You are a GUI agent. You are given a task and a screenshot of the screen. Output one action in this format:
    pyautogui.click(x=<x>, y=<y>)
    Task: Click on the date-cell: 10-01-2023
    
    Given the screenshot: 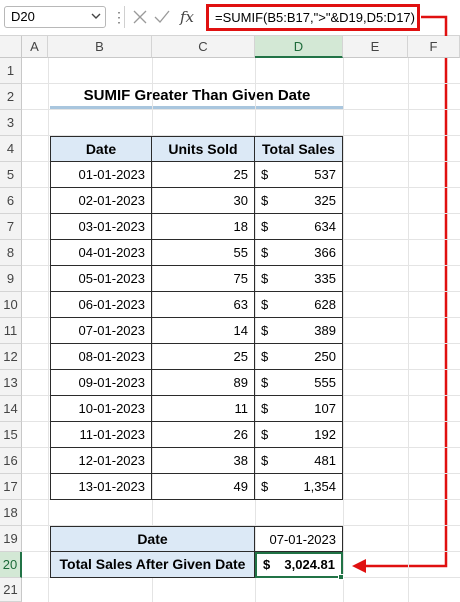 What is the action you would take?
    pyautogui.click(x=101, y=409)
    